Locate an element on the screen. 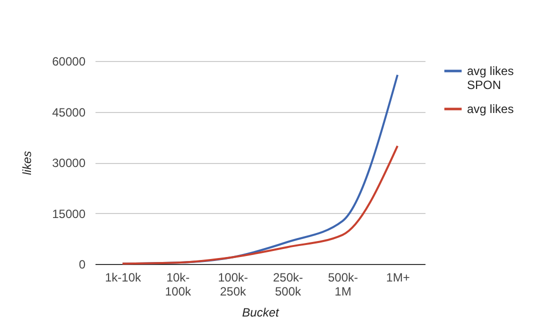  y-tick-label: 0 is located at coordinates (82, 265).